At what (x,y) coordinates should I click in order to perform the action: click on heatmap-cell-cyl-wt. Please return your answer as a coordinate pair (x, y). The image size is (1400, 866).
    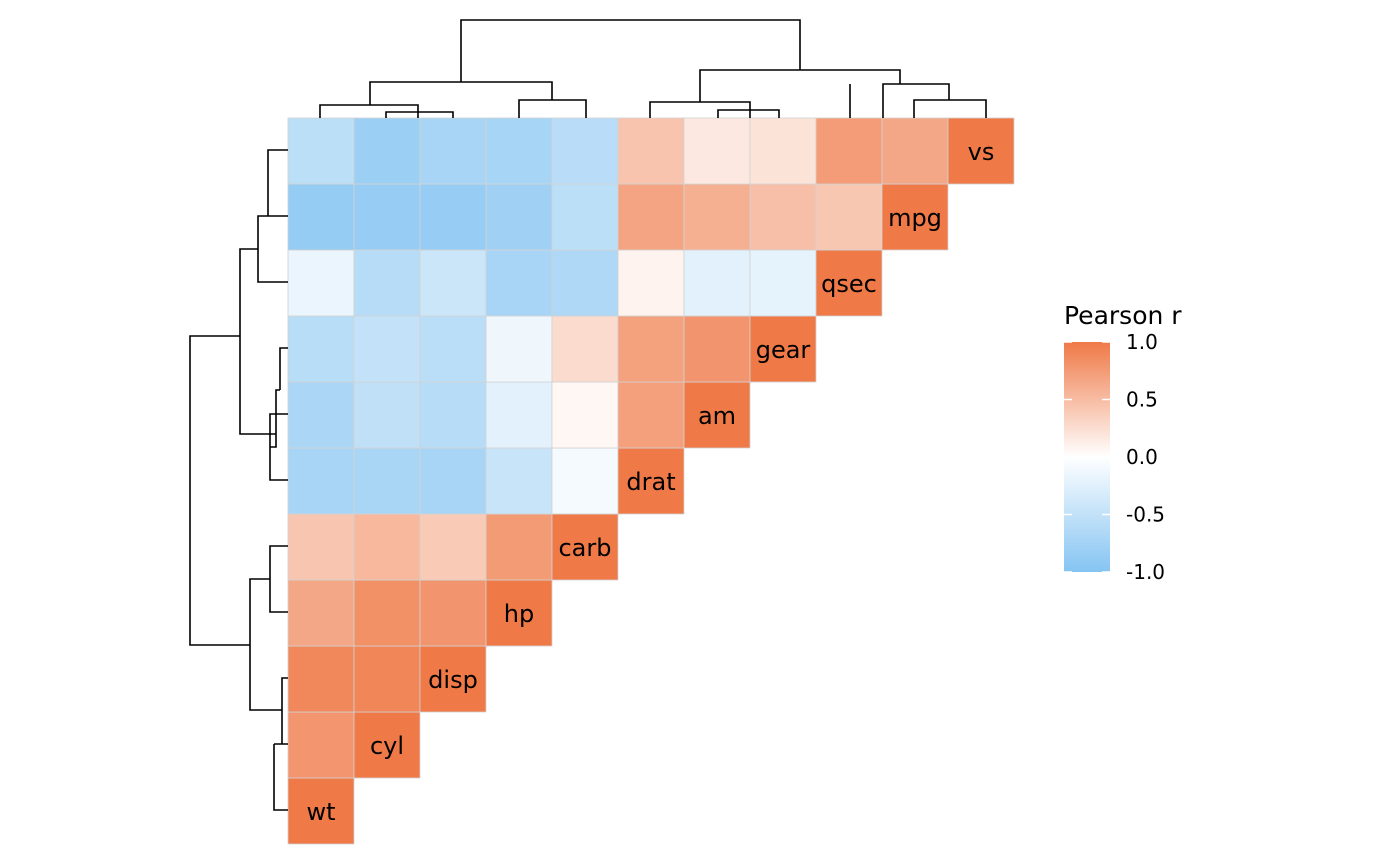
    Looking at the image, I should click on (321, 745).